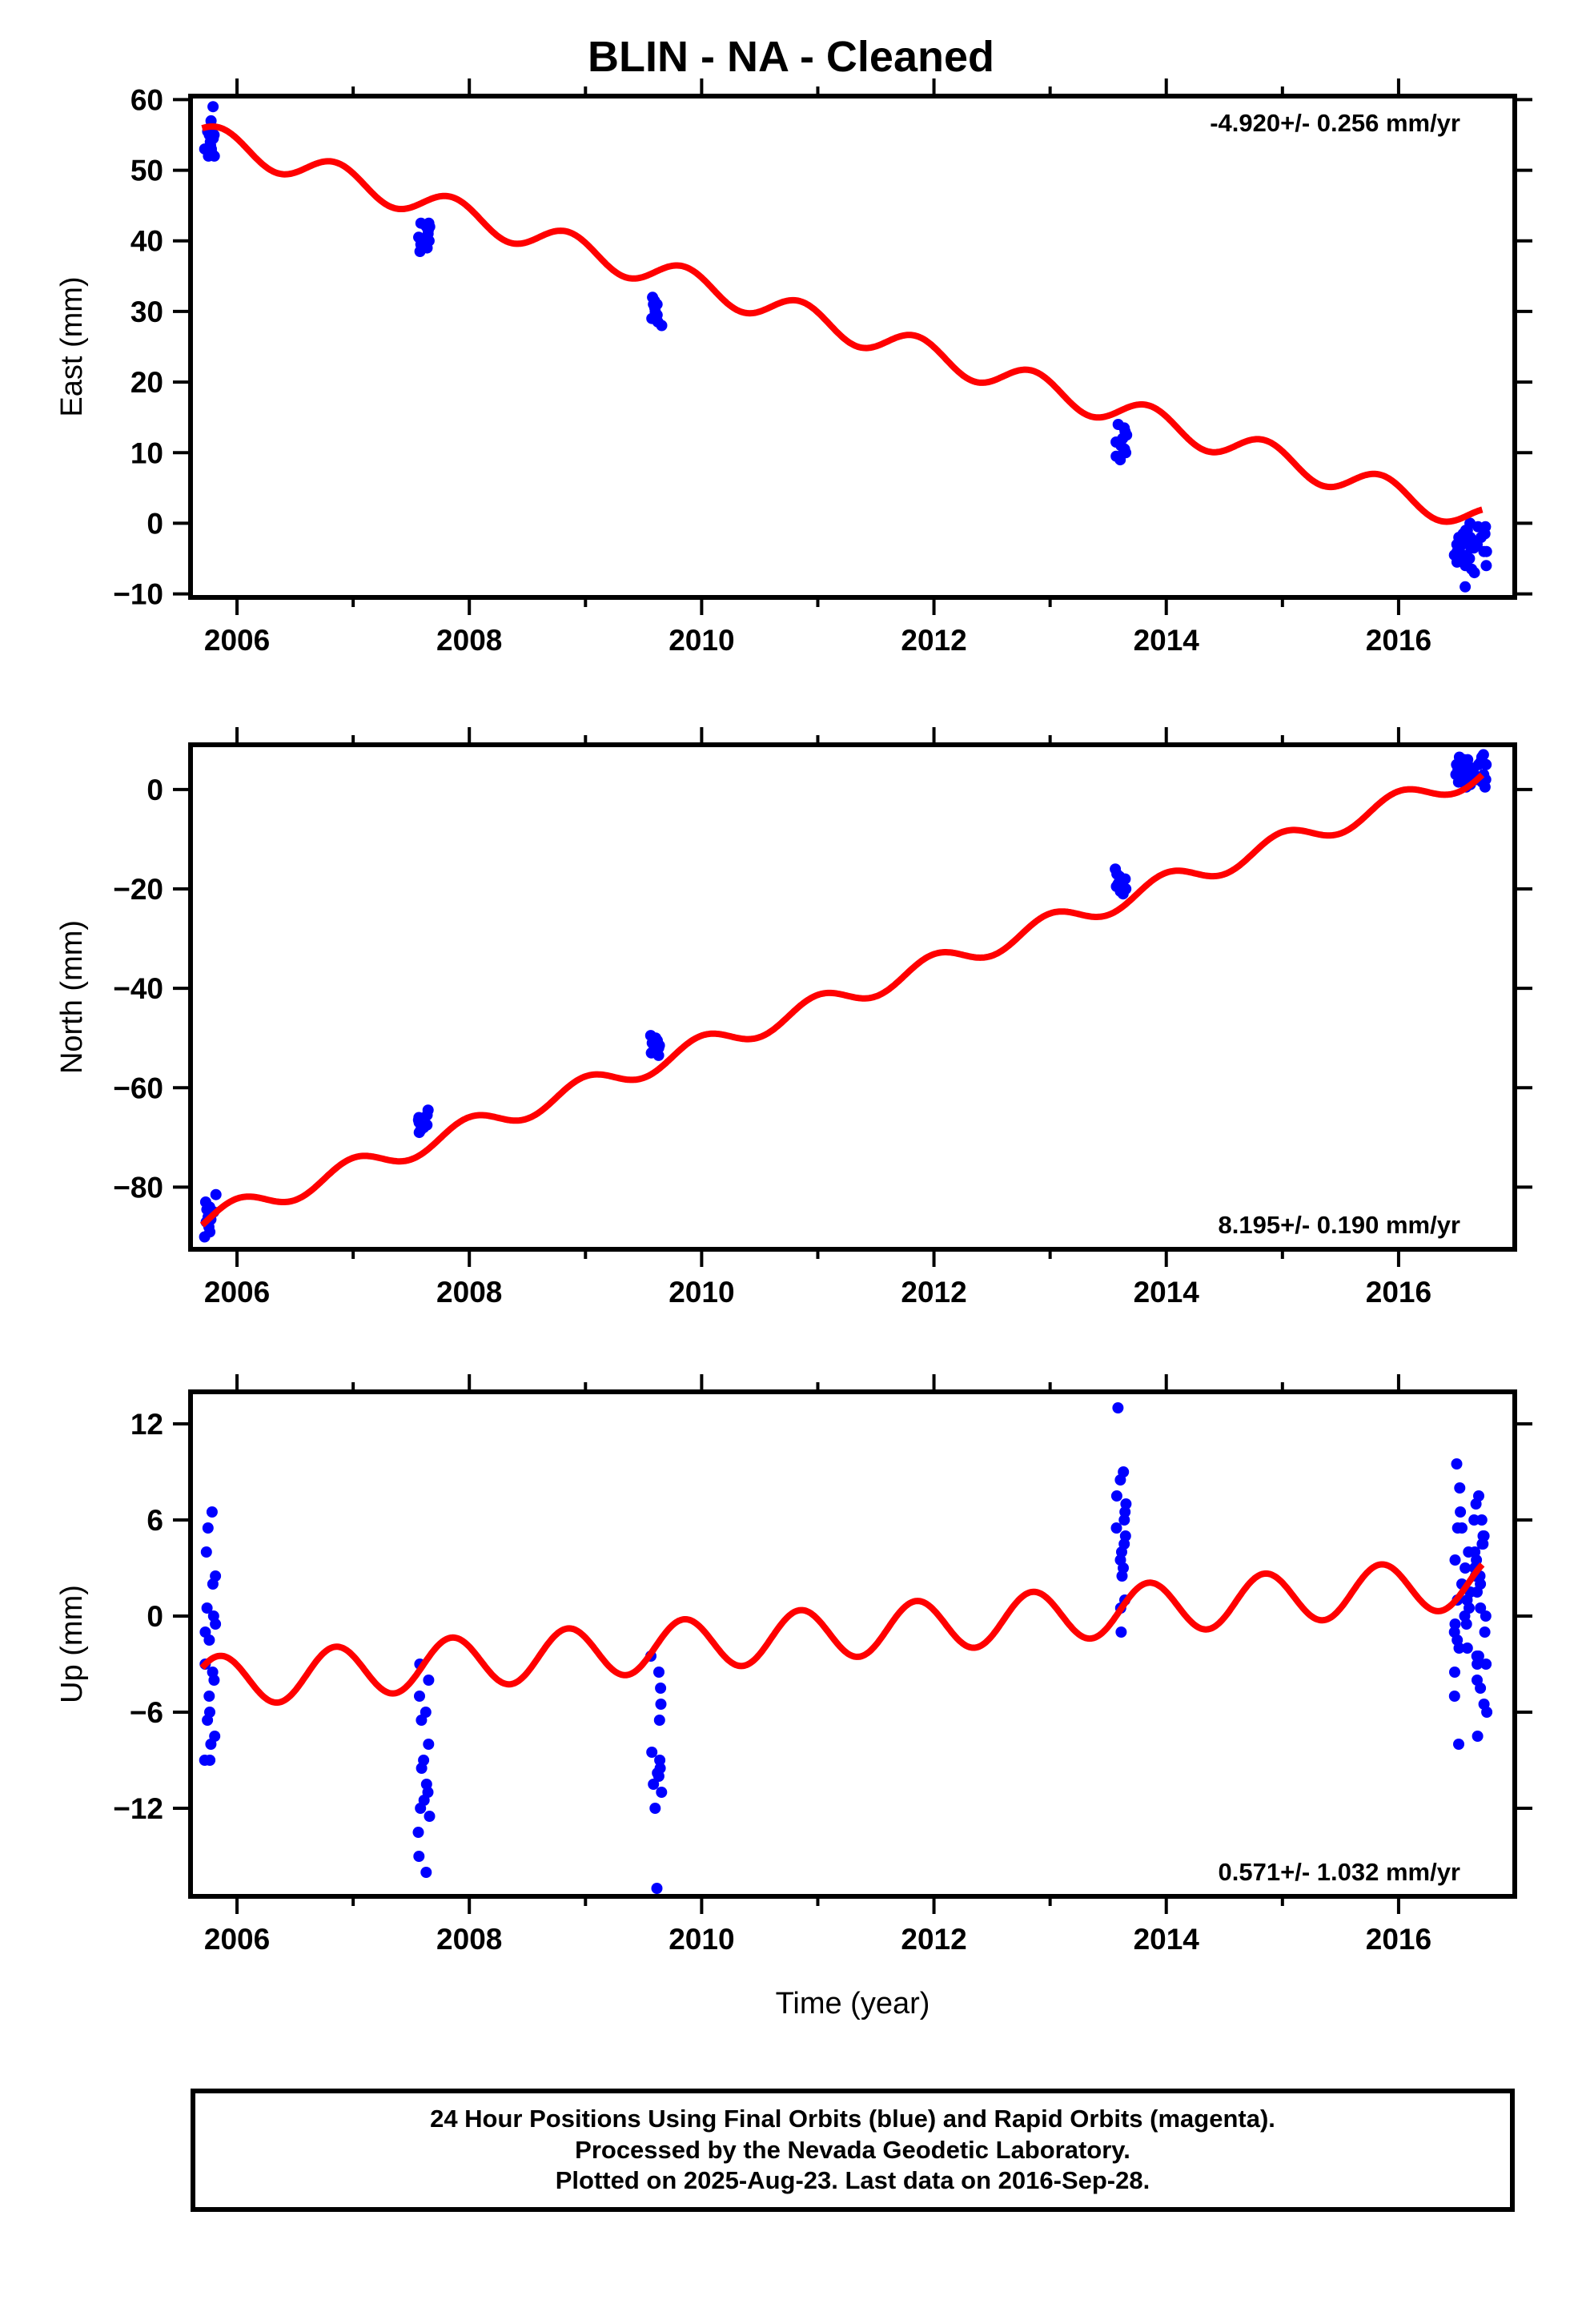  Describe the element at coordinates (146, 1424) in the screenshot. I see `y-tick-label: 12` at that location.